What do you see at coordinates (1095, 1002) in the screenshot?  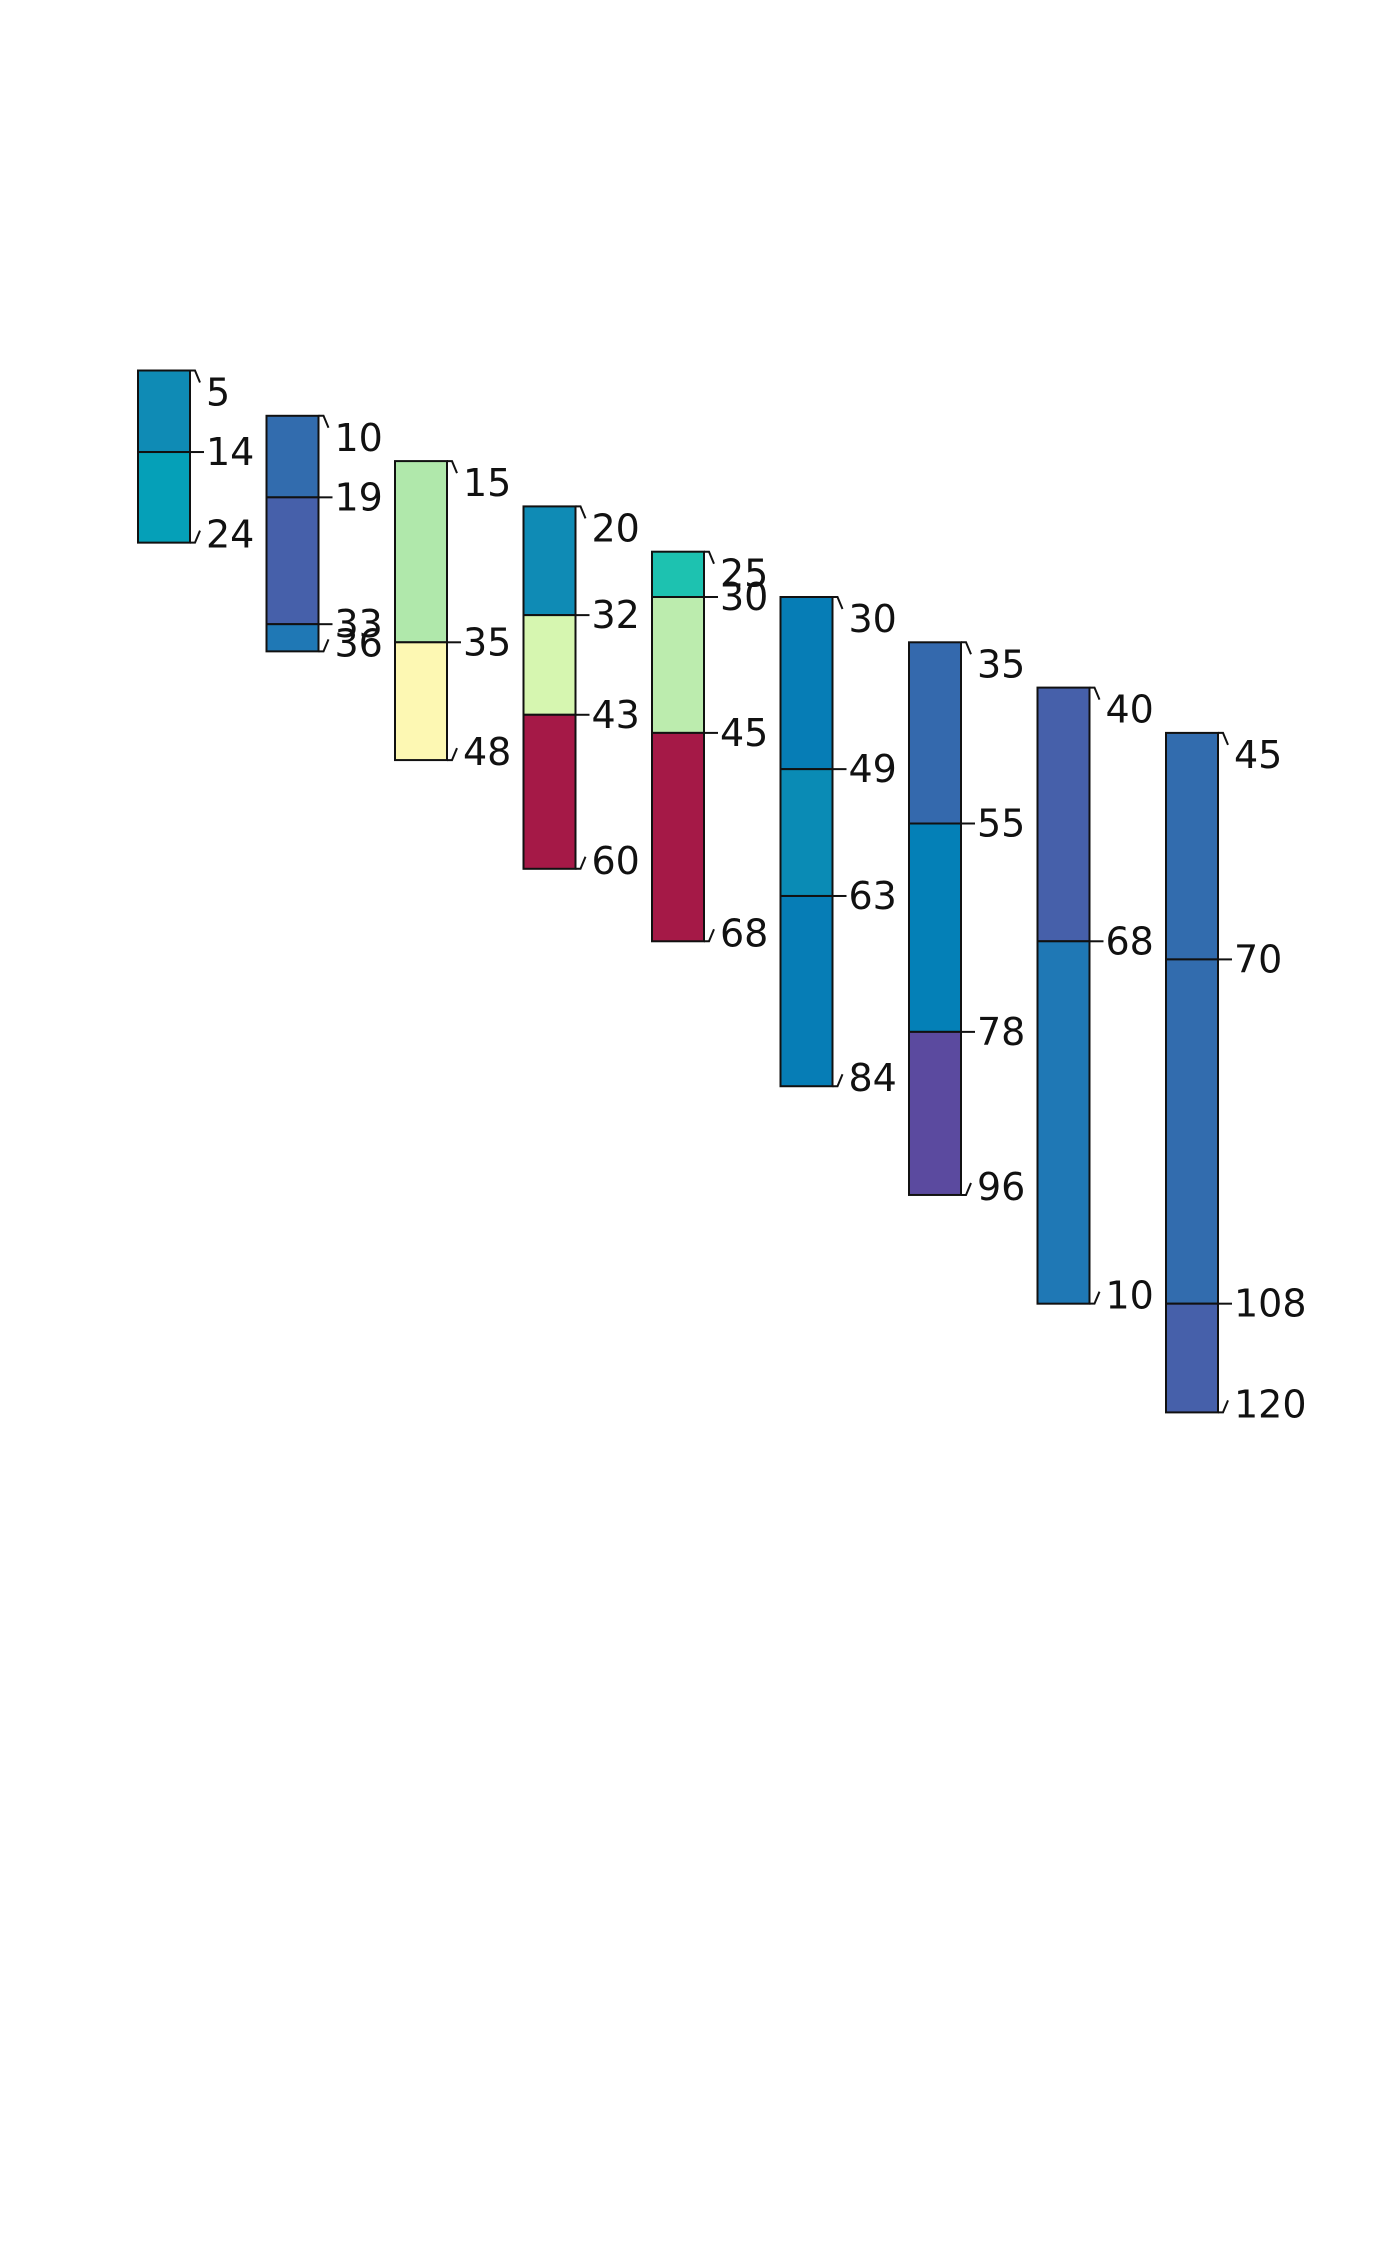 I see `depth-column: 40 68 10` at bounding box center [1095, 1002].